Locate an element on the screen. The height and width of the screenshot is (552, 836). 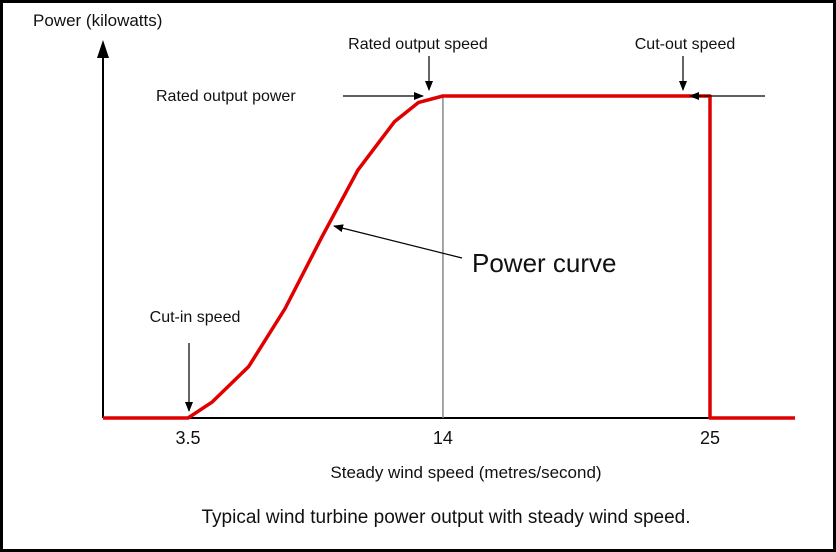
annotation-cut-in-speed: Cut-in speed is located at coordinates (195, 317).